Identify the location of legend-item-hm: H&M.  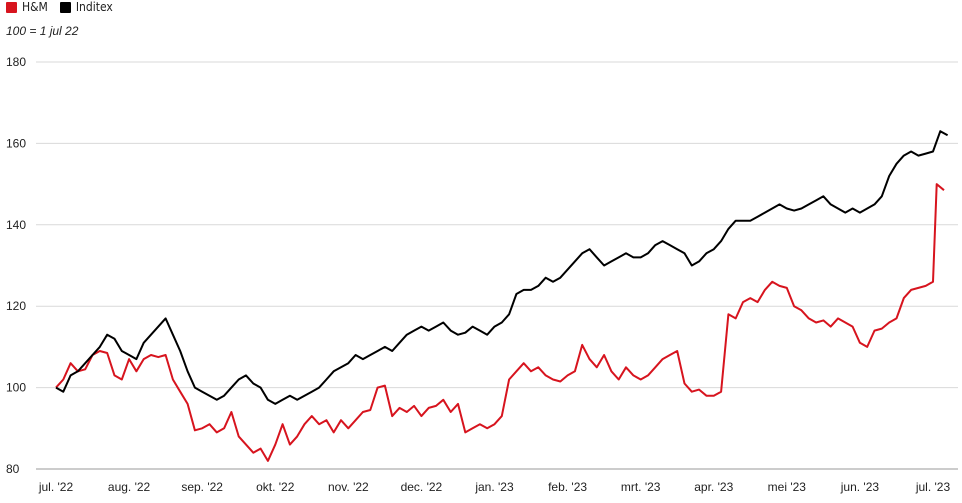
(27, 7).